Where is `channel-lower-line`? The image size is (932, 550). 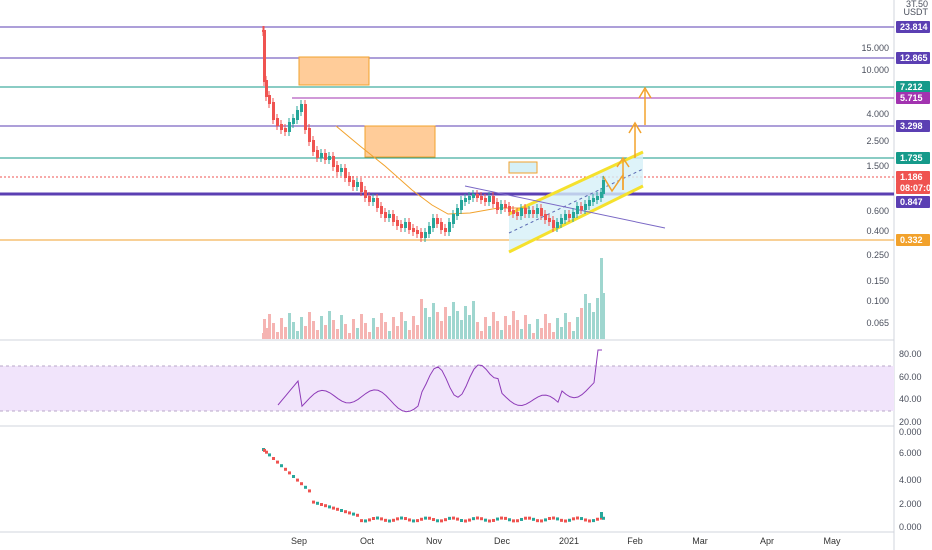
channel-lower-line is located at coordinates (576, 219).